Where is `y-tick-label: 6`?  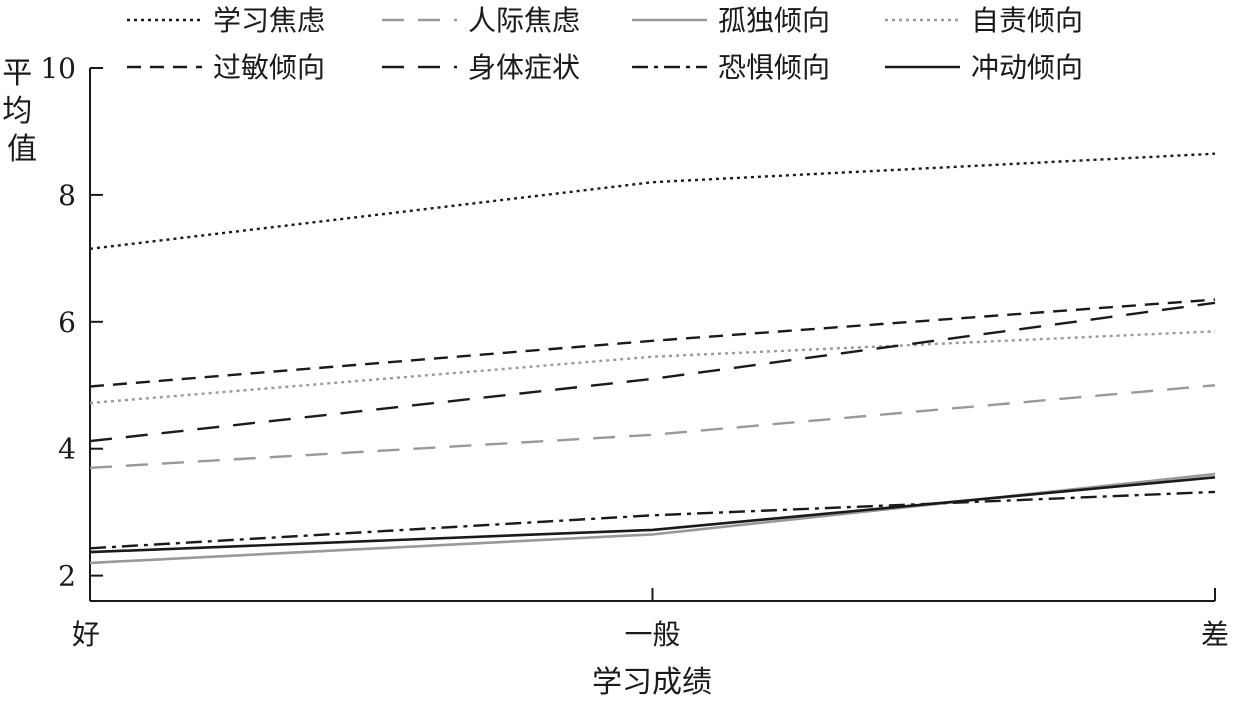 y-tick-label: 6 is located at coordinates (67, 322).